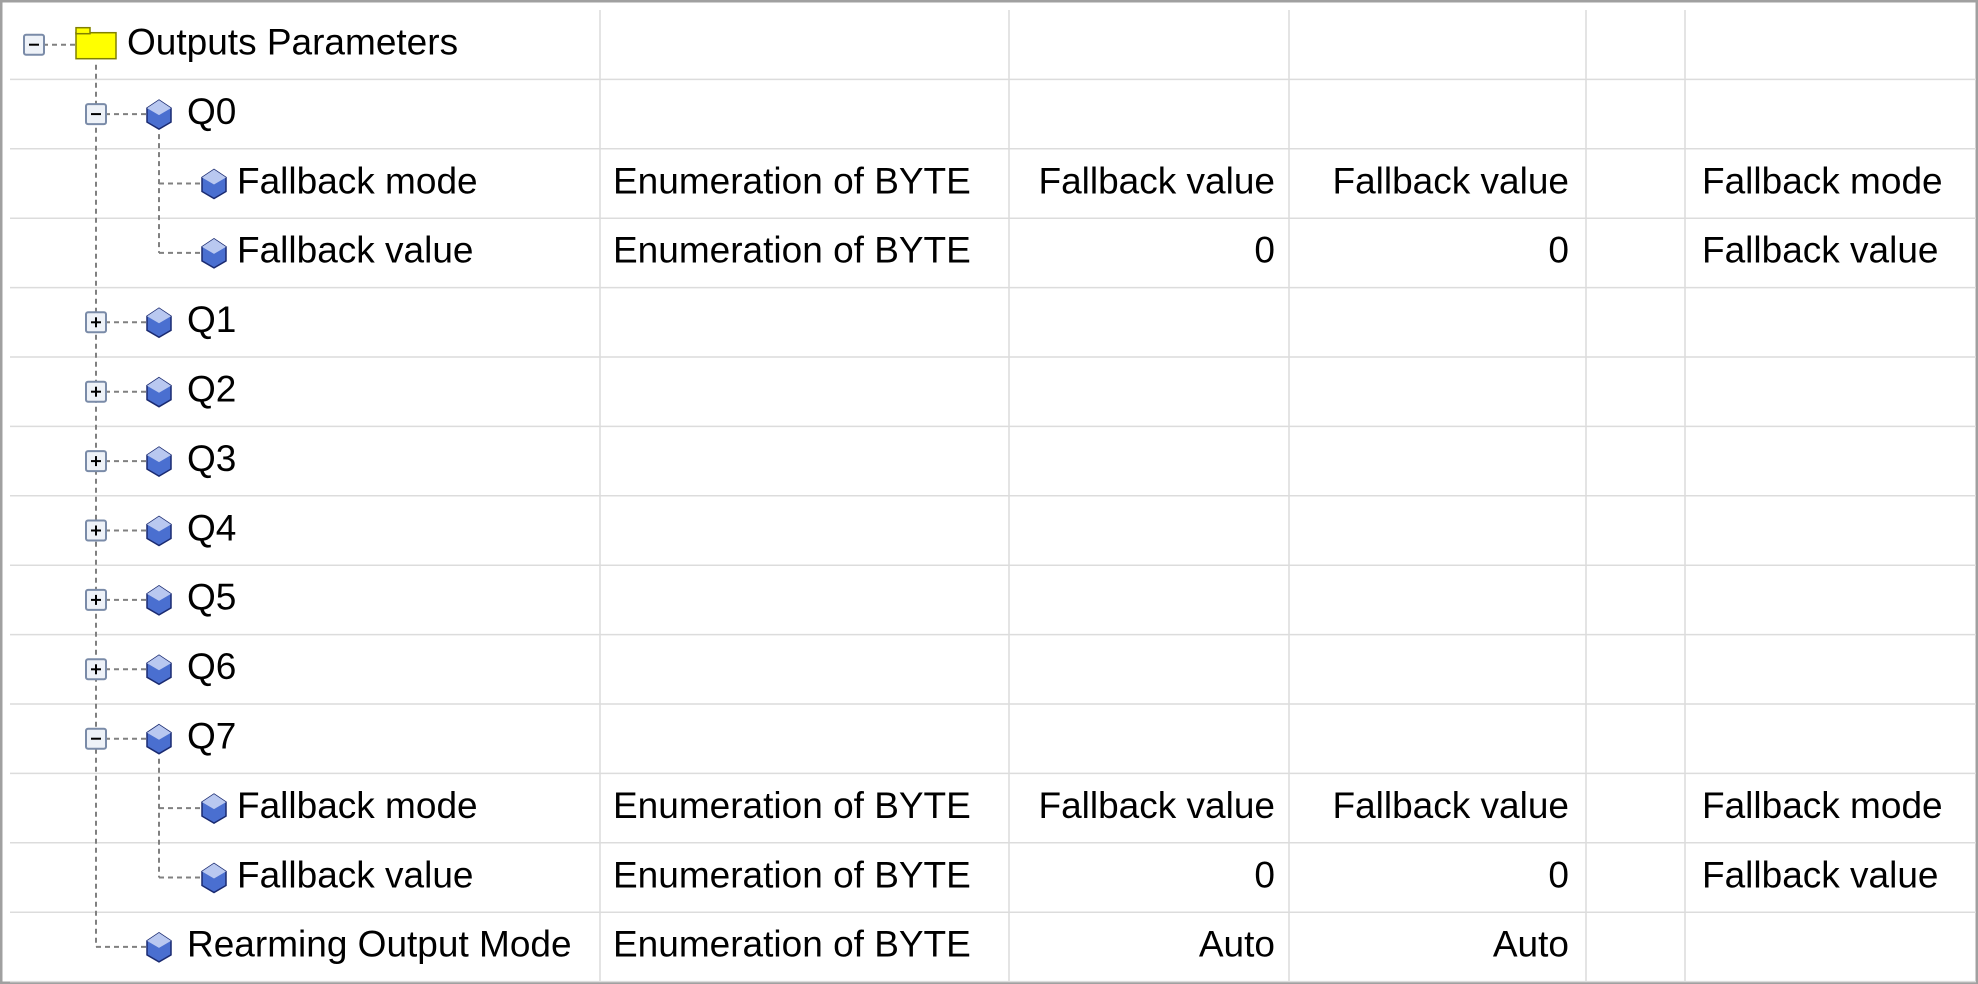  Describe the element at coordinates (96, 45) in the screenshot. I see `folder-icon` at that location.